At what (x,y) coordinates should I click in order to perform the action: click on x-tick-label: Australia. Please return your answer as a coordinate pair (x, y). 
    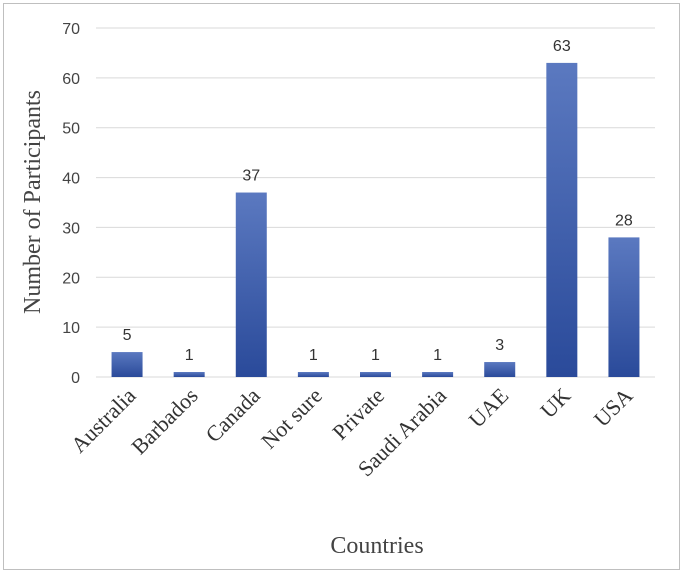
    Looking at the image, I should click on (103, 420).